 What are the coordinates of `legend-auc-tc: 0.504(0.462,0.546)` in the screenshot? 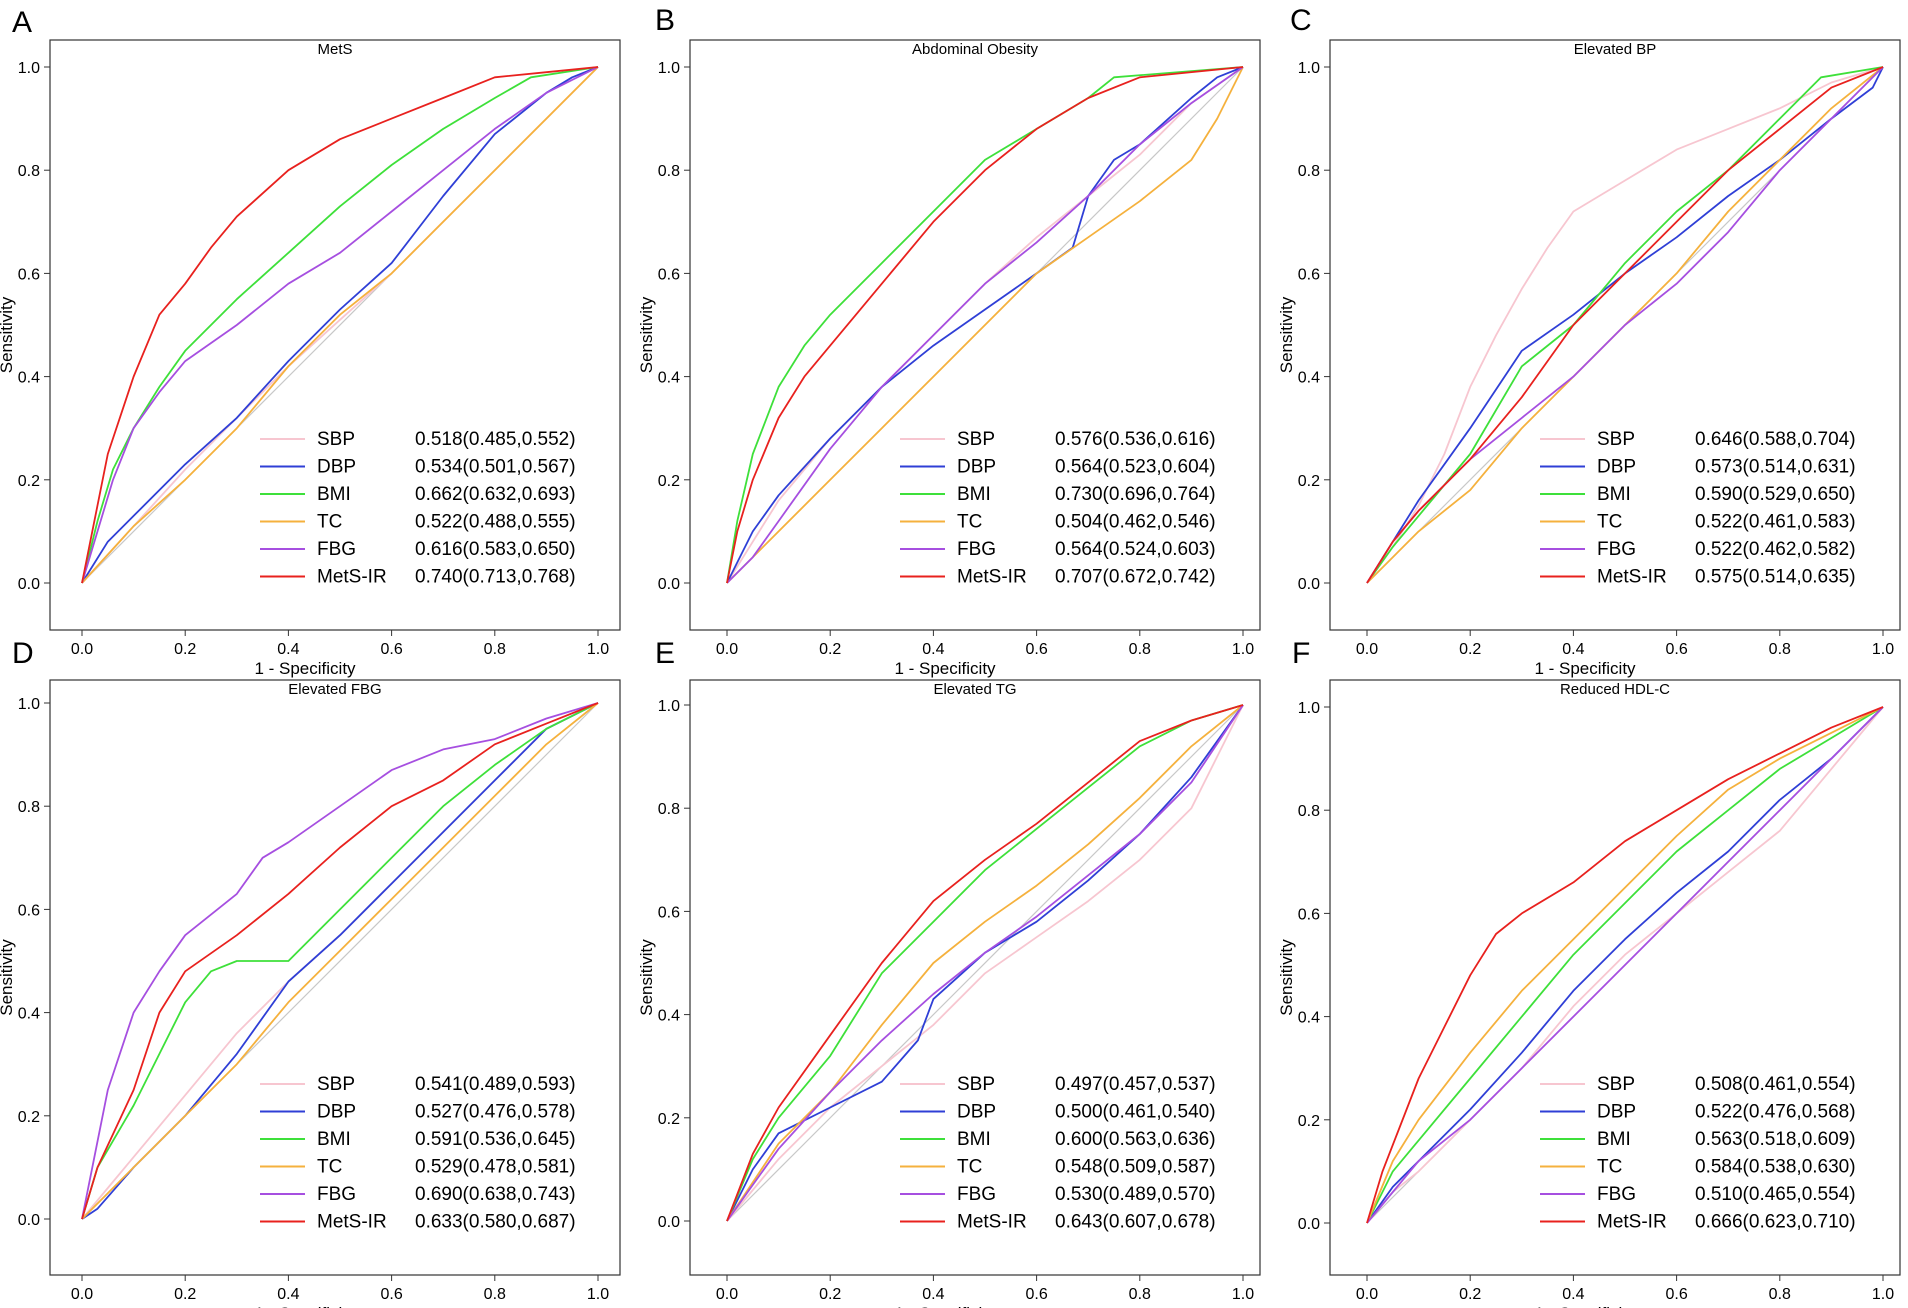 It's located at (1135, 522).